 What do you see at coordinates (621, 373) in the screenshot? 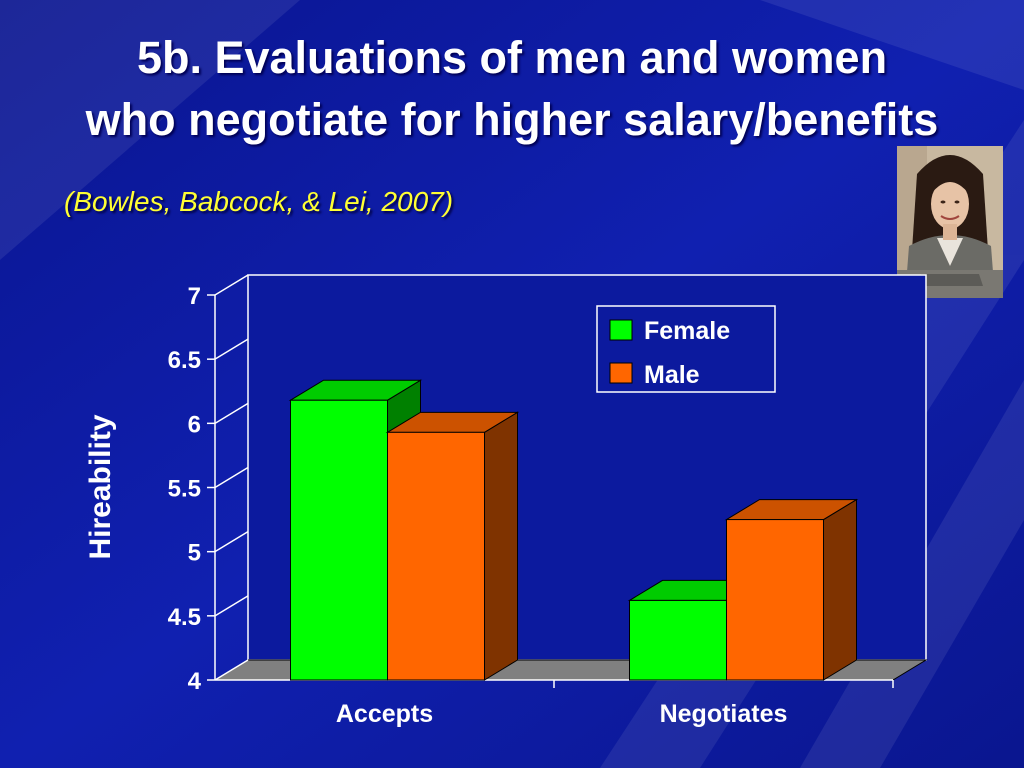
I see `legend-swatch-male` at bounding box center [621, 373].